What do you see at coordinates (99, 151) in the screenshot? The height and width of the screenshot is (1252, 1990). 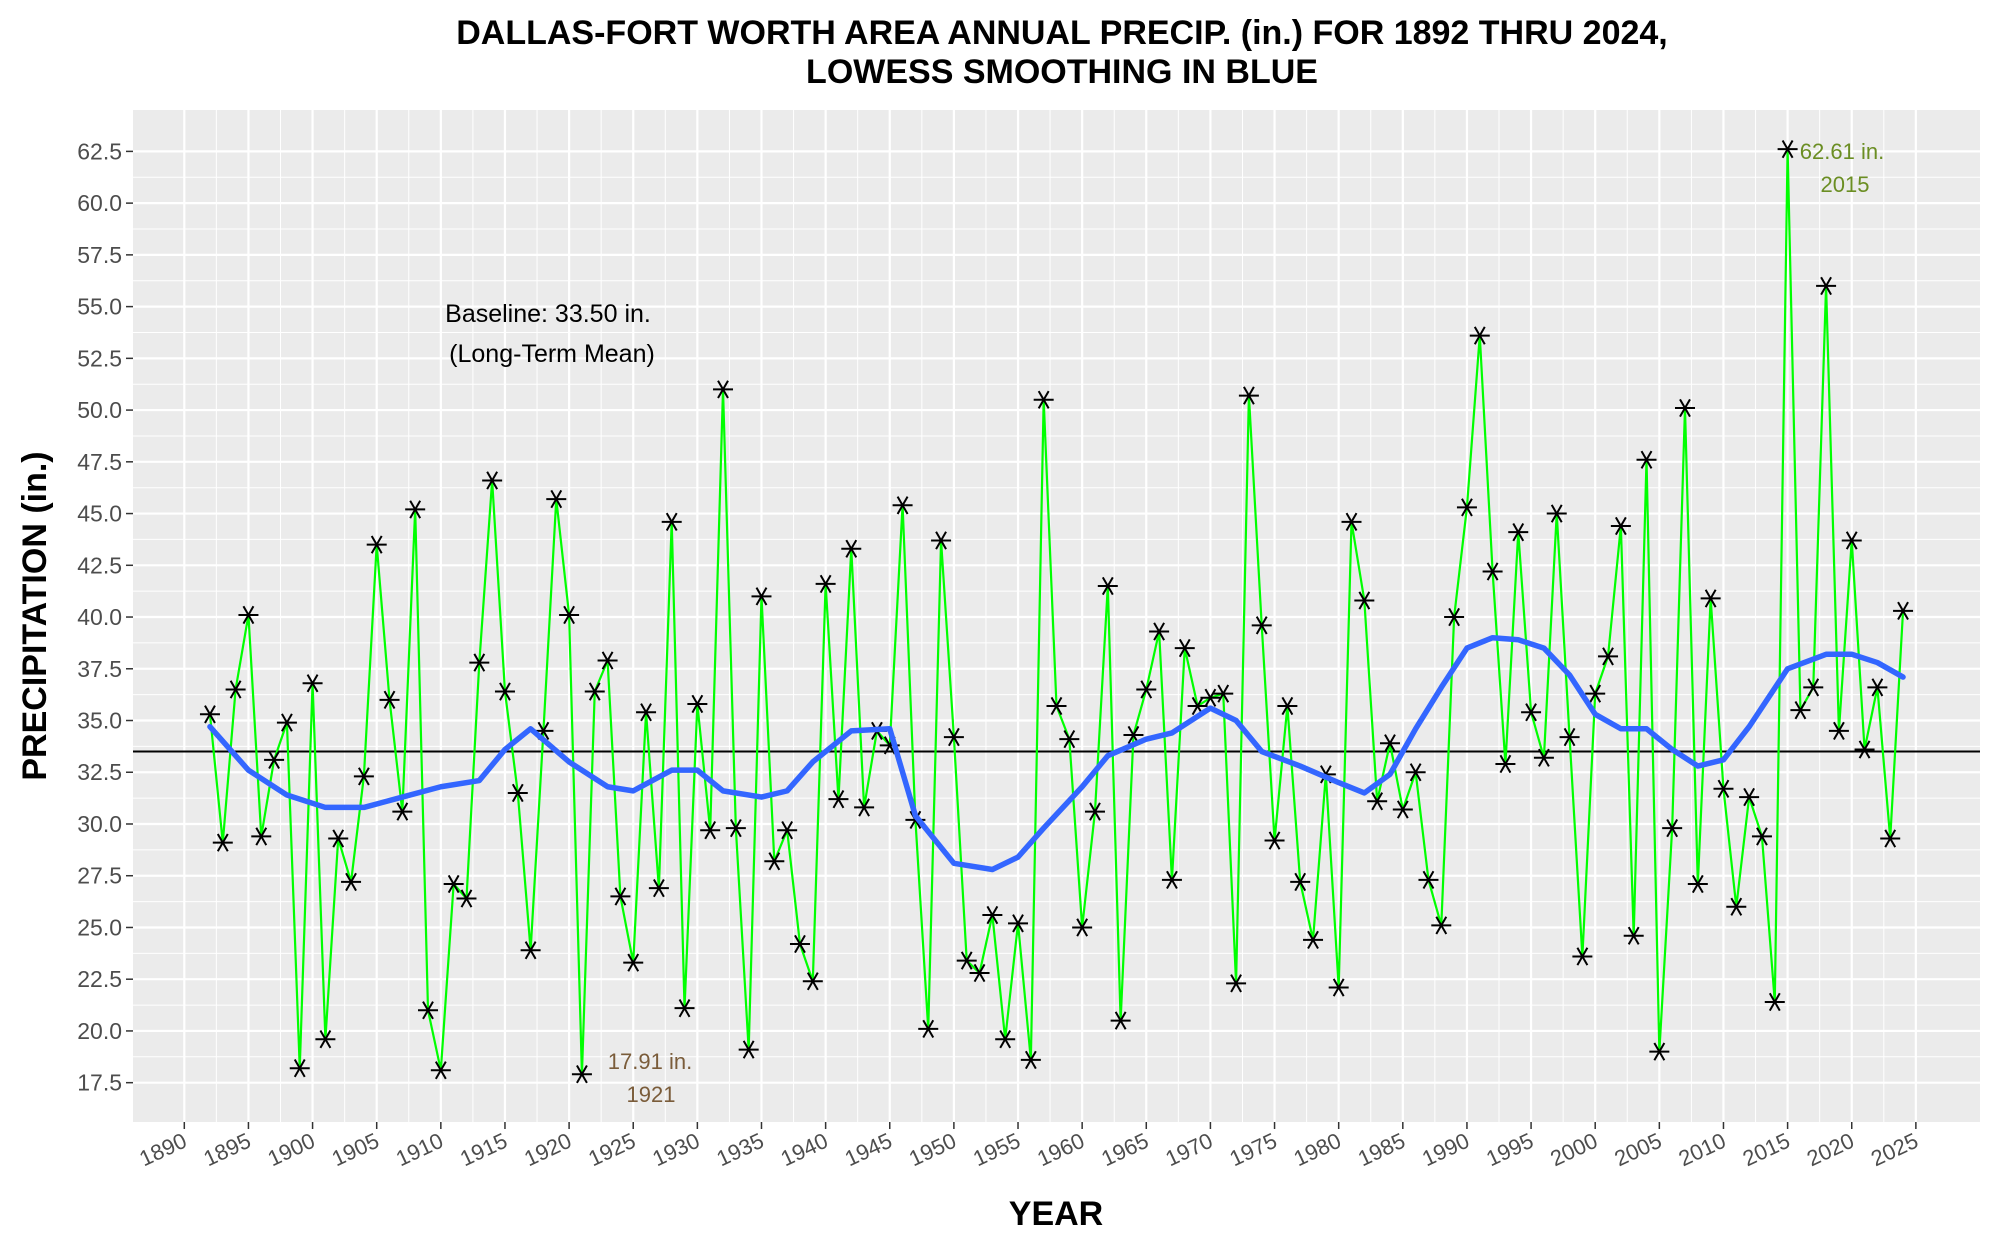 I see `y-tick-label: 62.5` at bounding box center [99, 151].